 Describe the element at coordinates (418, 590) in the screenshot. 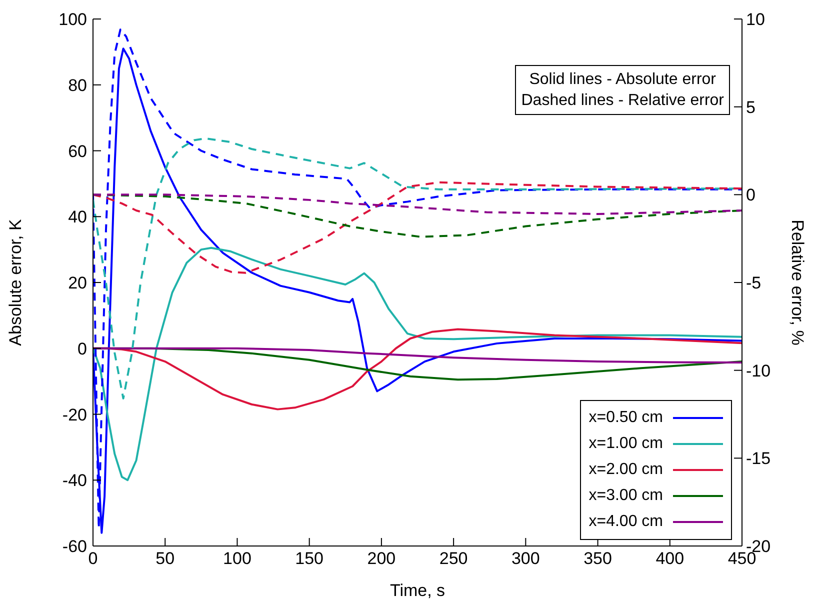

I see `x-axis-title: Time, s` at that location.